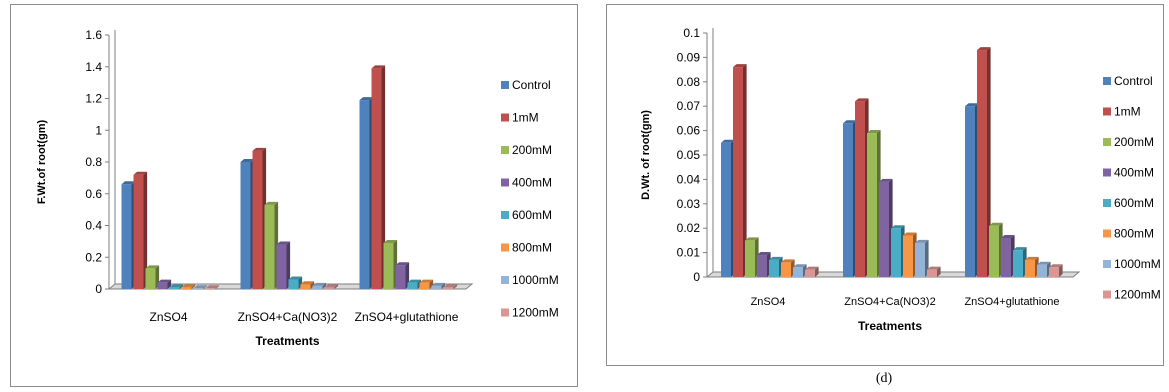  What do you see at coordinates (530, 313) in the screenshot?
I see `legend-item: 1200mM` at bounding box center [530, 313].